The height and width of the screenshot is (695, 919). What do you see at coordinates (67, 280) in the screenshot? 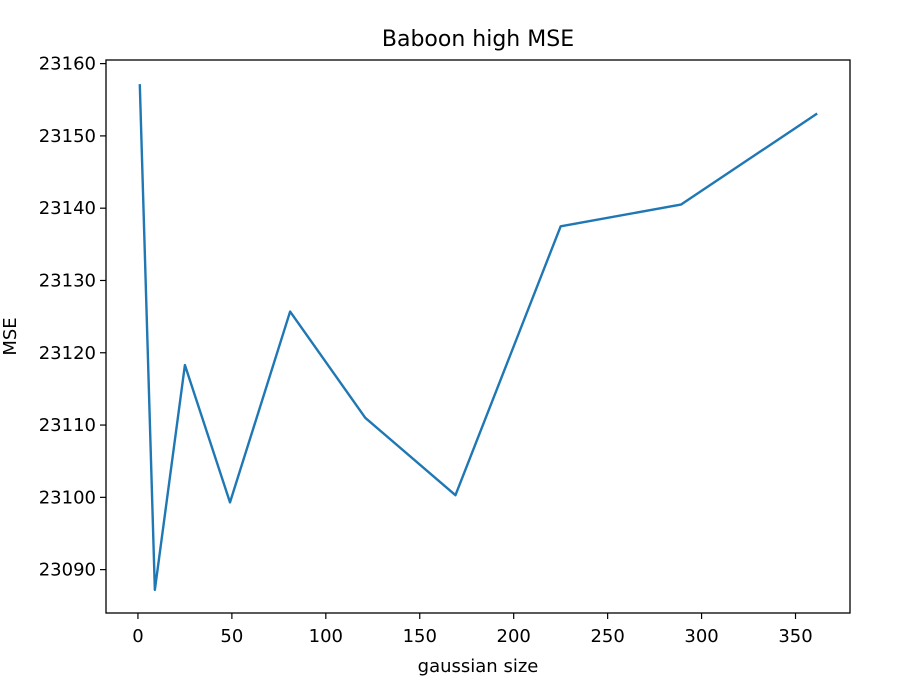
I see `y-tick-label: 23130` at bounding box center [67, 280].